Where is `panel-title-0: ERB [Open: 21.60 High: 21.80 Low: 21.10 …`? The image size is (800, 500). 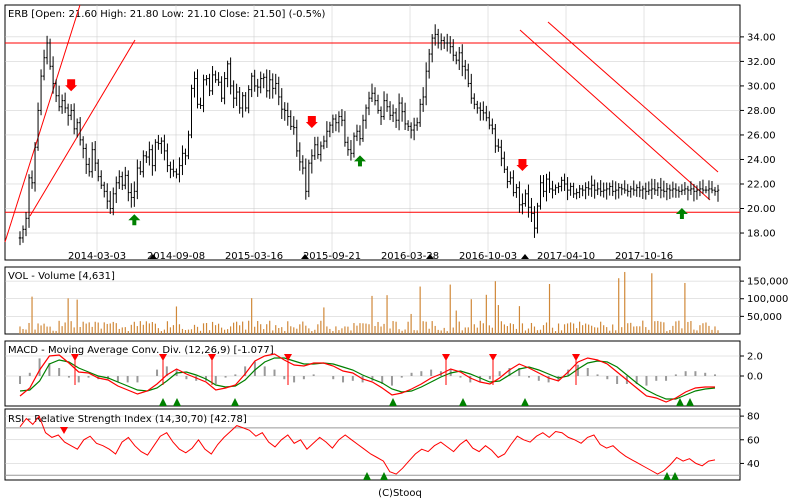
panel-title-0: ERB [Open: 21.60 High: 21.80 Low: 21.10 … is located at coordinates (167, 14).